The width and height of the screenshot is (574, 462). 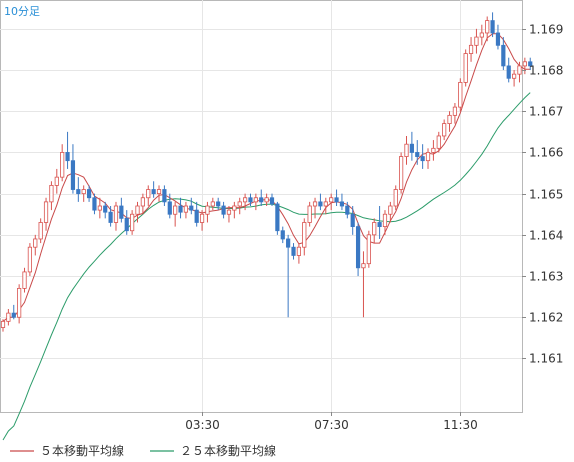 I want to click on y-tick-label: 1.168, so click(x=546, y=71).